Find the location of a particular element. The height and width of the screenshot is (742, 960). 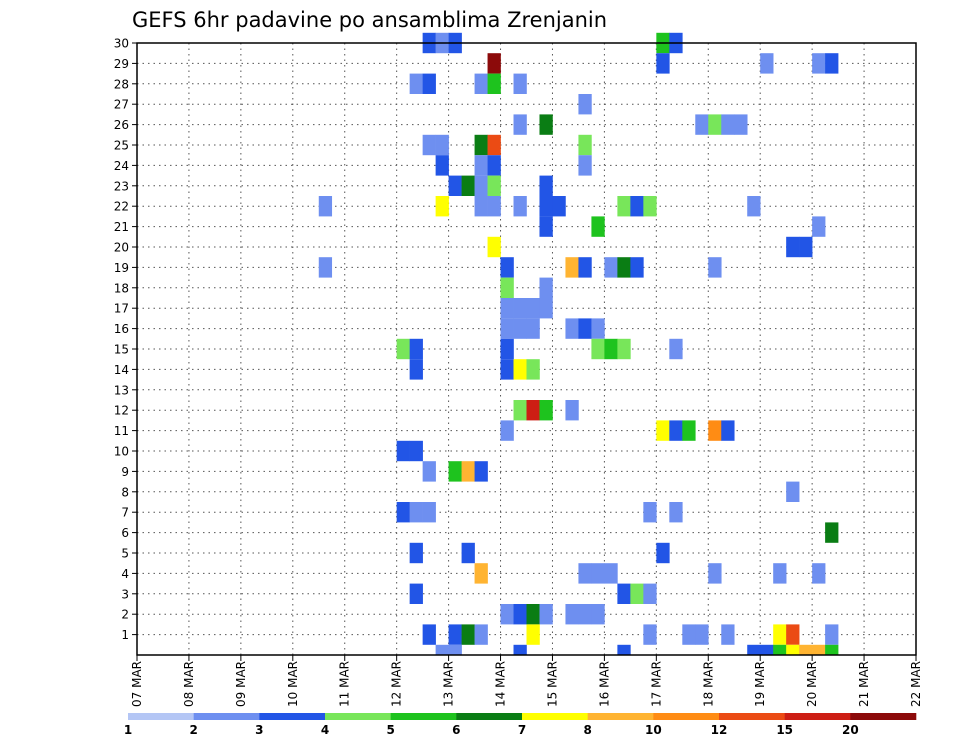

x-tick-label: 14 MAR is located at coordinates (501, 684).